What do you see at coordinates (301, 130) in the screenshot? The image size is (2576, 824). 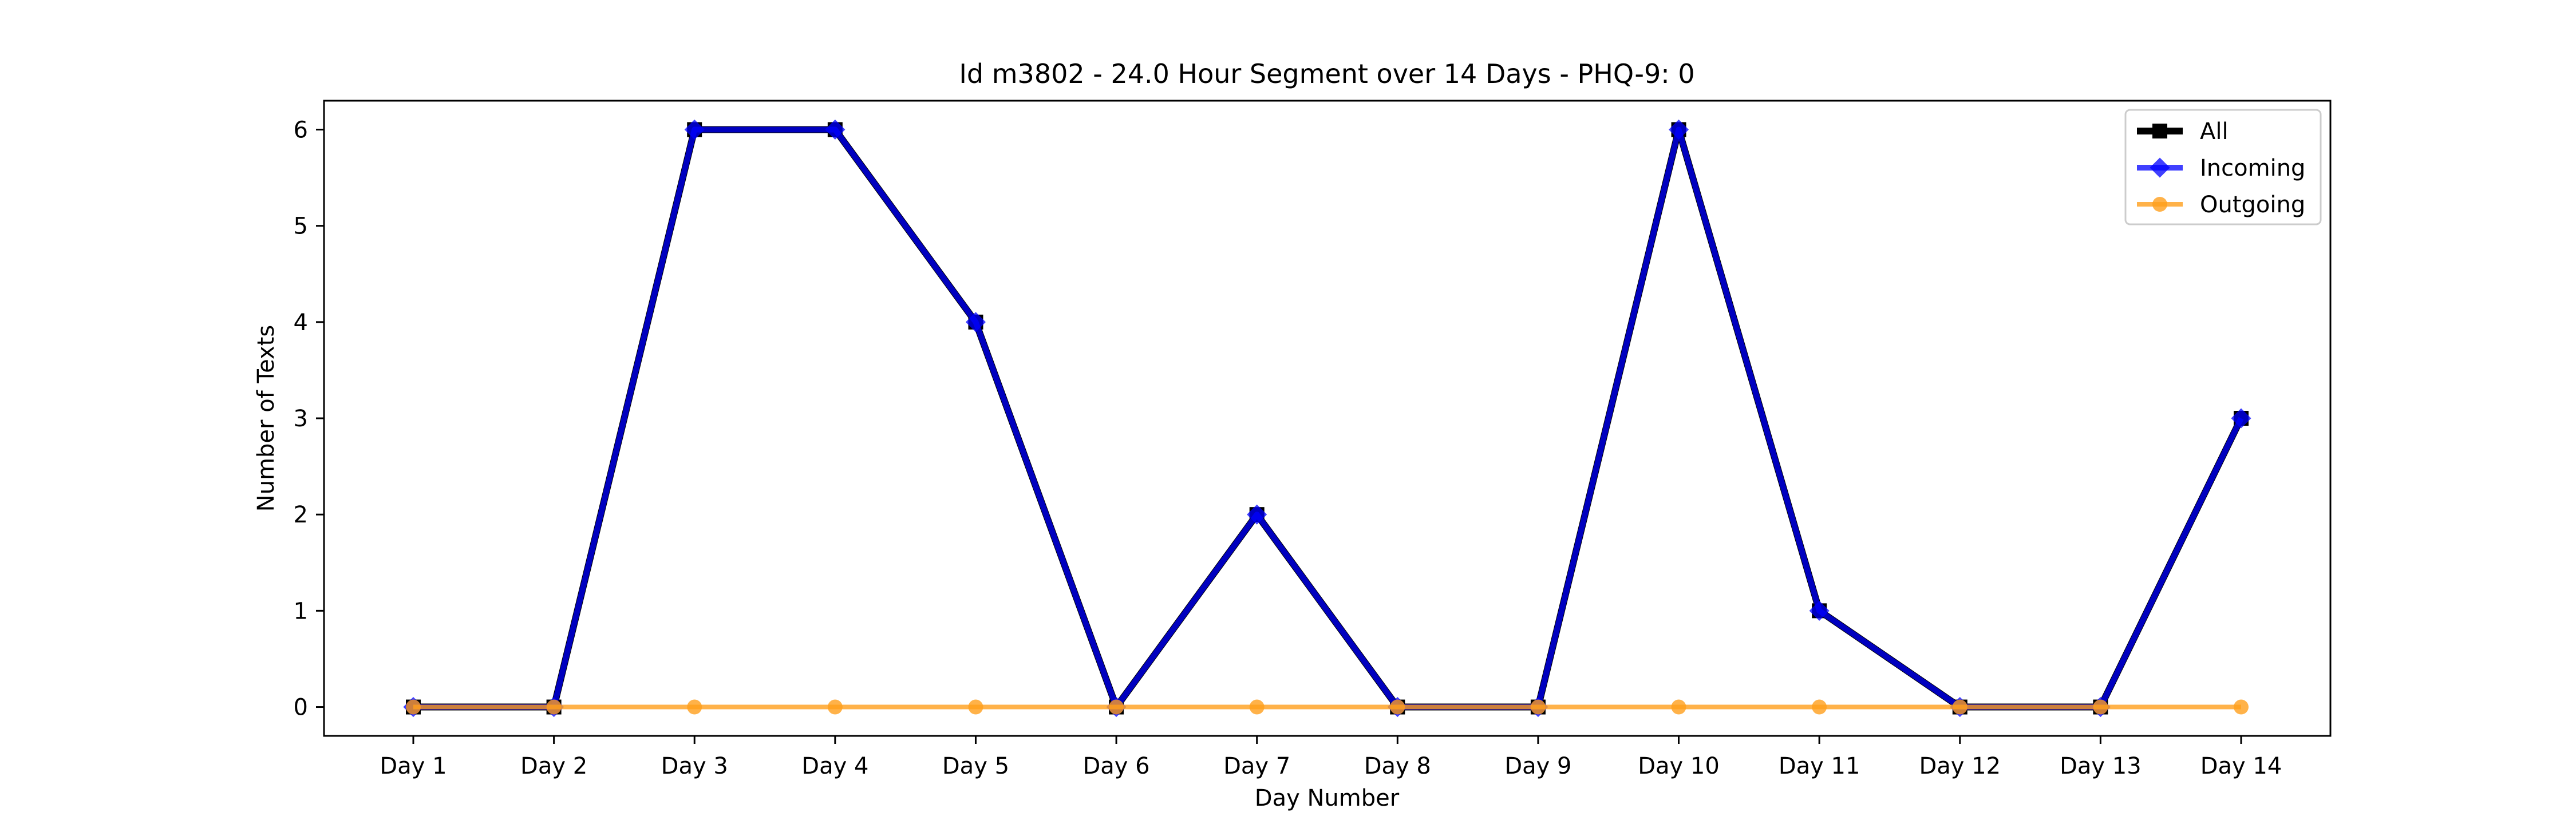 I see `y-tick-label: 6` at bounding box center [301, 130].